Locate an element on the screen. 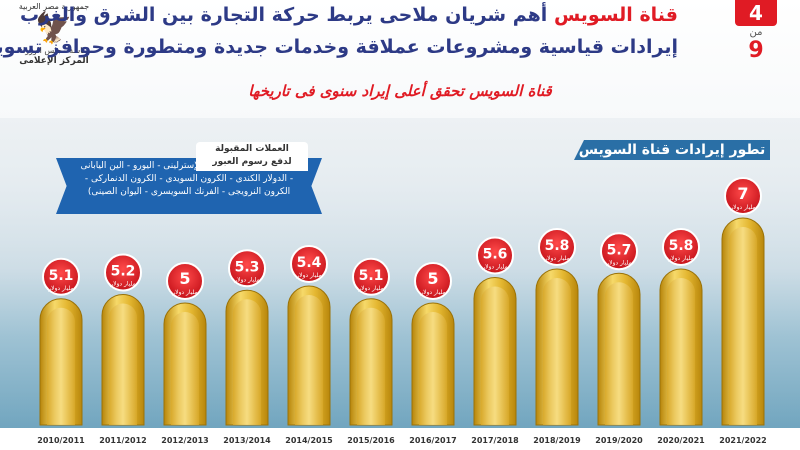  value-label-7: 5 is located at coordinates (432, 278).